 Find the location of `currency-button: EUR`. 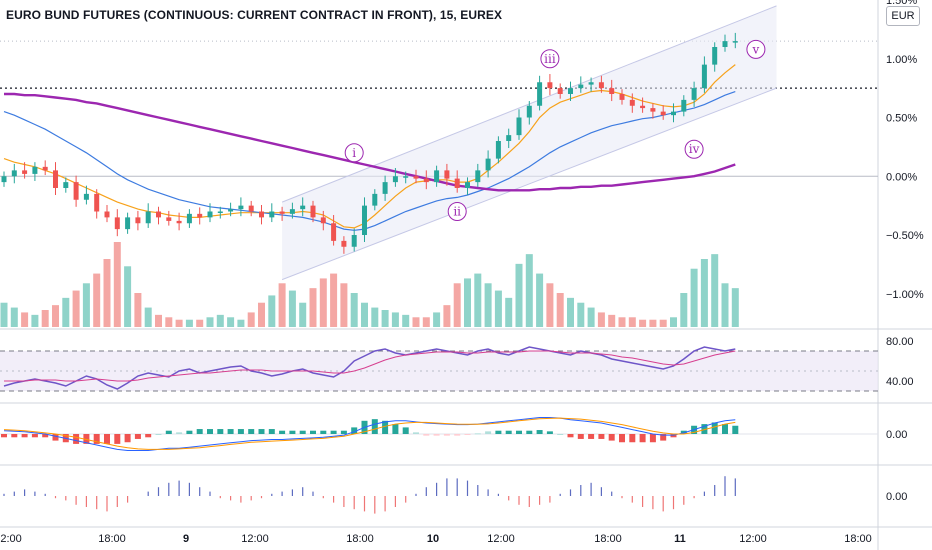

currency-button: EUR is located at coordinates (903, 16).